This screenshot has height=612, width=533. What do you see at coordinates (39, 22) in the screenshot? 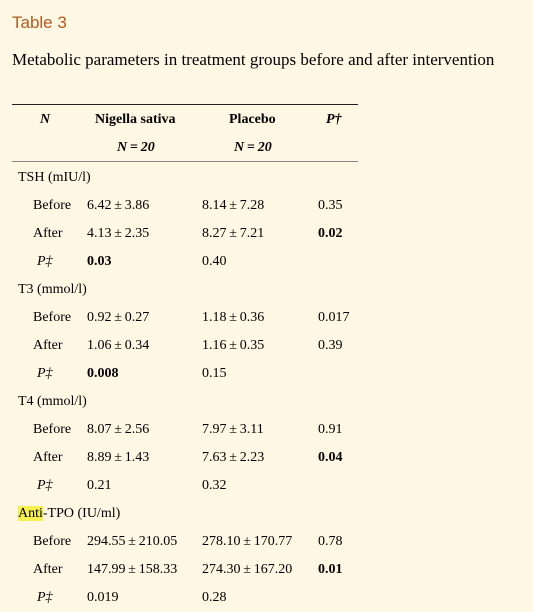
I see `table-label: Table 3` at bounding box center [39, 22].